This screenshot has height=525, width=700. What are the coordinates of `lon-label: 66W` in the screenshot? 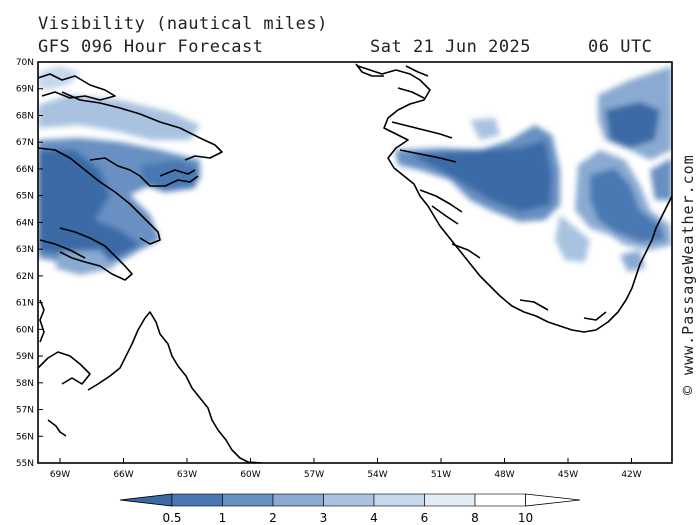 It's located at (123, 475).